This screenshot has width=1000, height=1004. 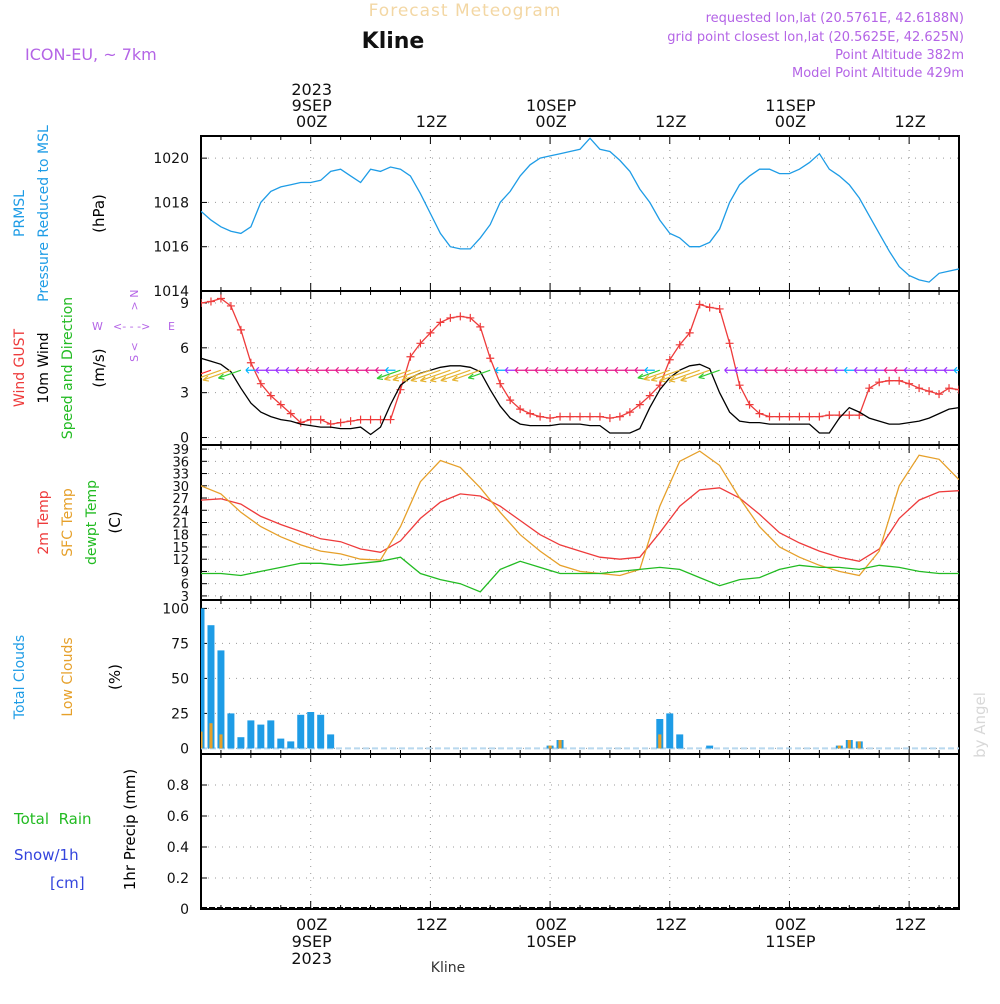 What do you see at coordinates (180, 644) in the screenshot?
I see `y-tick-label: 75` at bounding box center [180, 644].